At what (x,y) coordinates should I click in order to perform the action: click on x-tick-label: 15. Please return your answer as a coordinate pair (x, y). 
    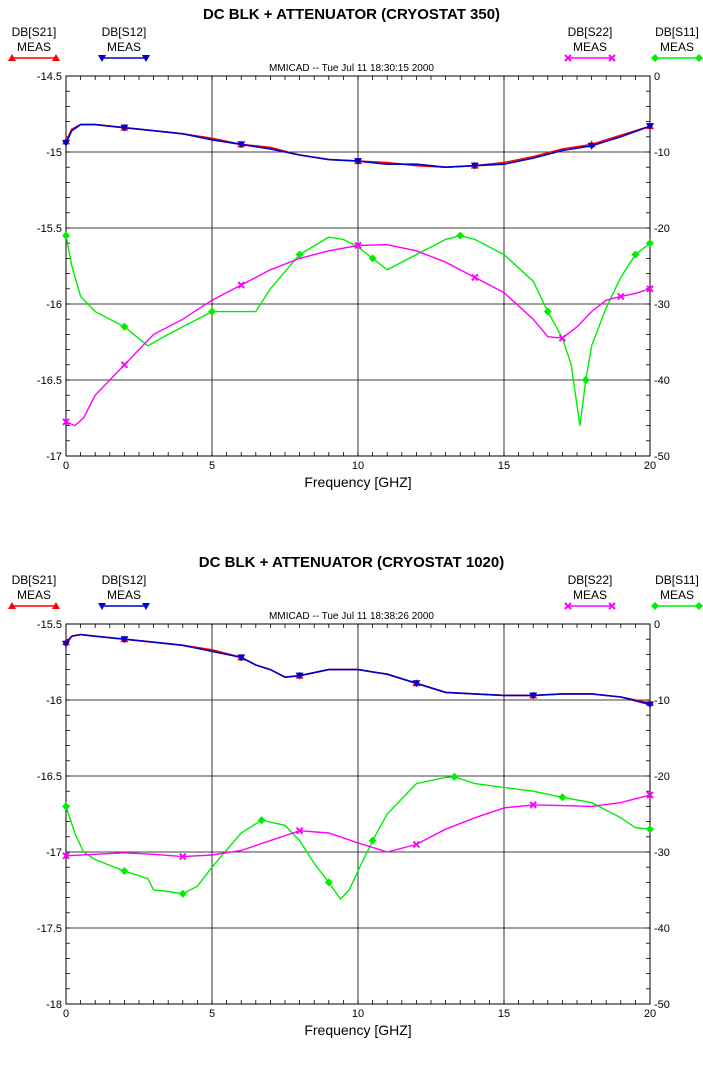
    Looking at the image, I should click on (504, 1014).